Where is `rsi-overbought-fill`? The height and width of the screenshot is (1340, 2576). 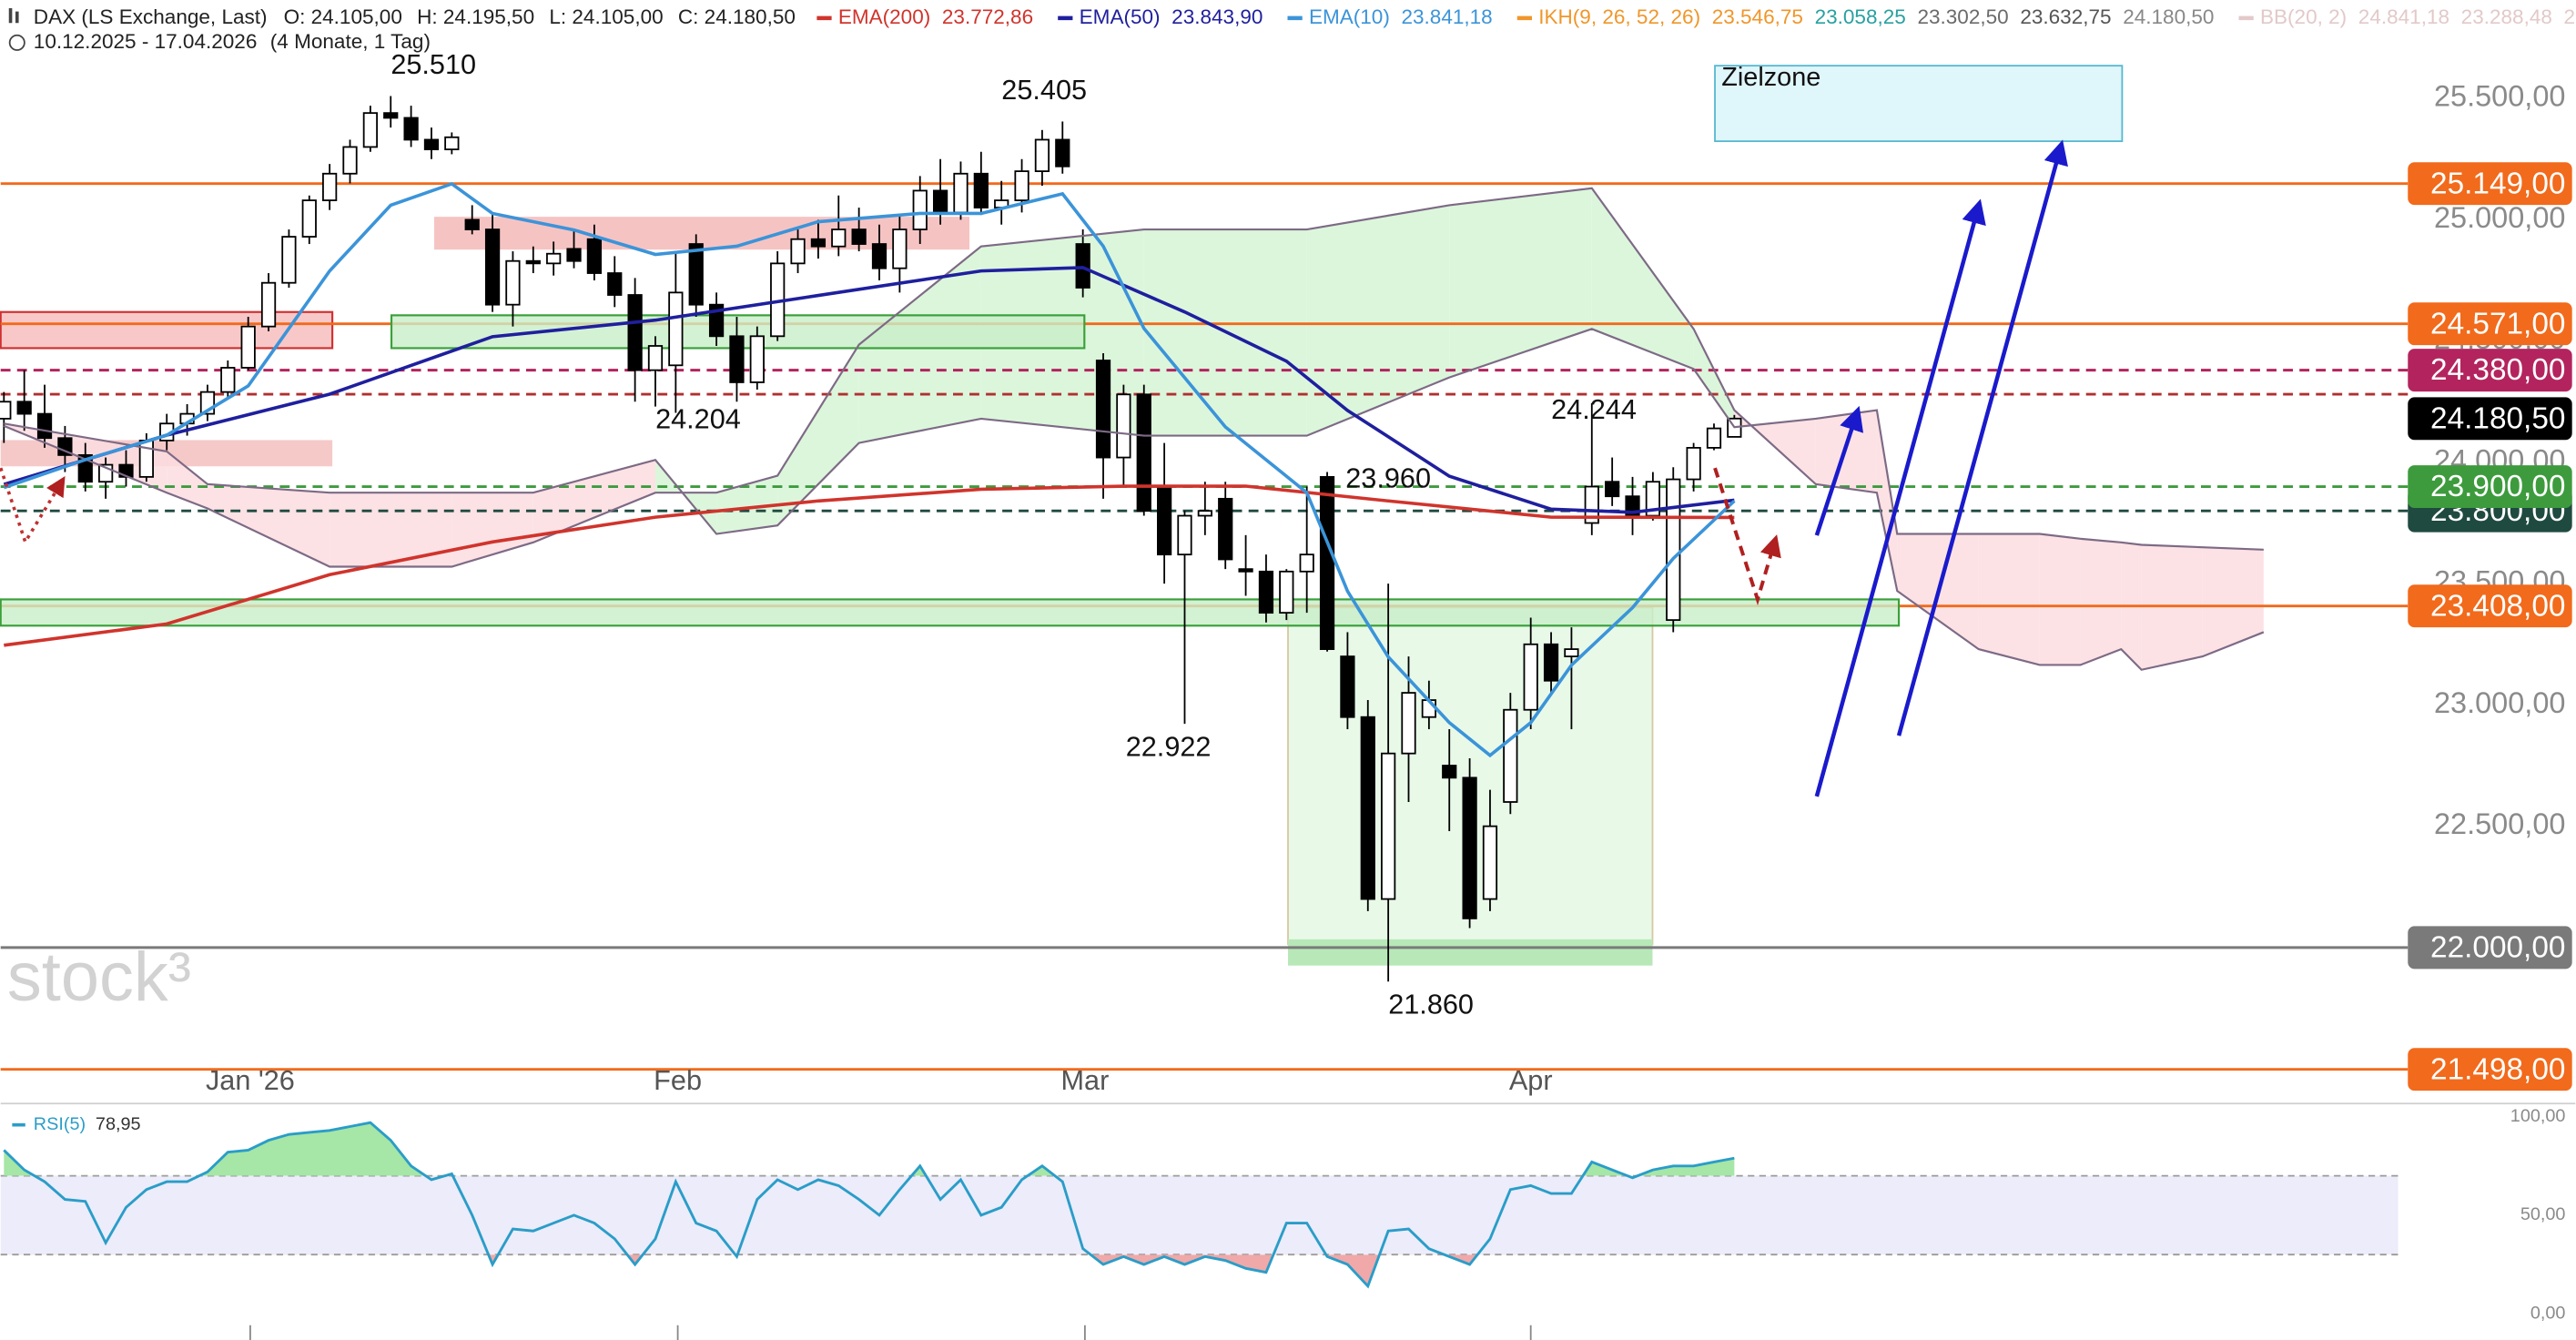
rsi-overbought-fill is located at coordinates (869, 1149).